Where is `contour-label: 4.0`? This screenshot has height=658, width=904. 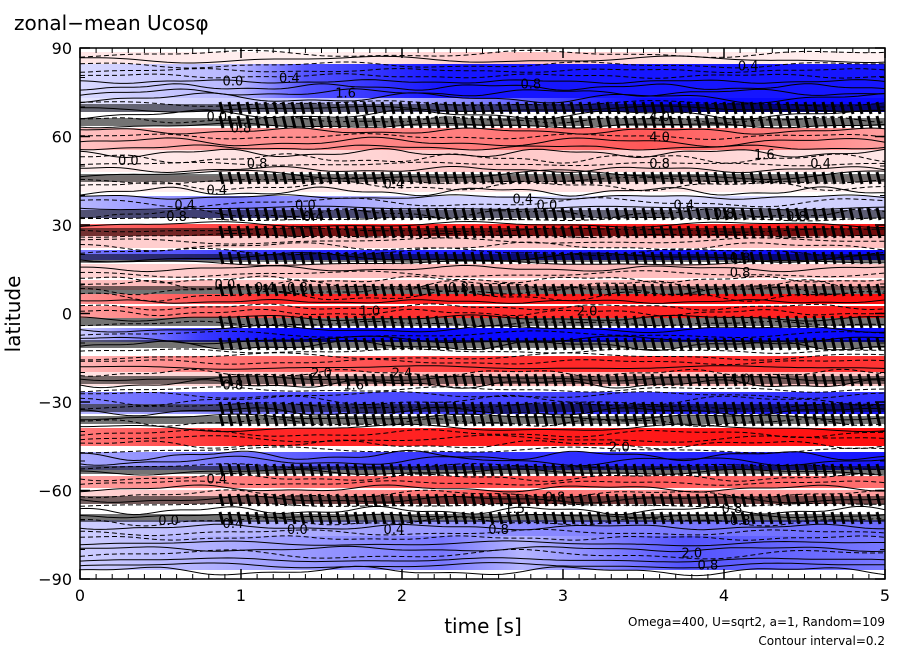 contour-label: 4.0 is located at coordinates (659, 138).